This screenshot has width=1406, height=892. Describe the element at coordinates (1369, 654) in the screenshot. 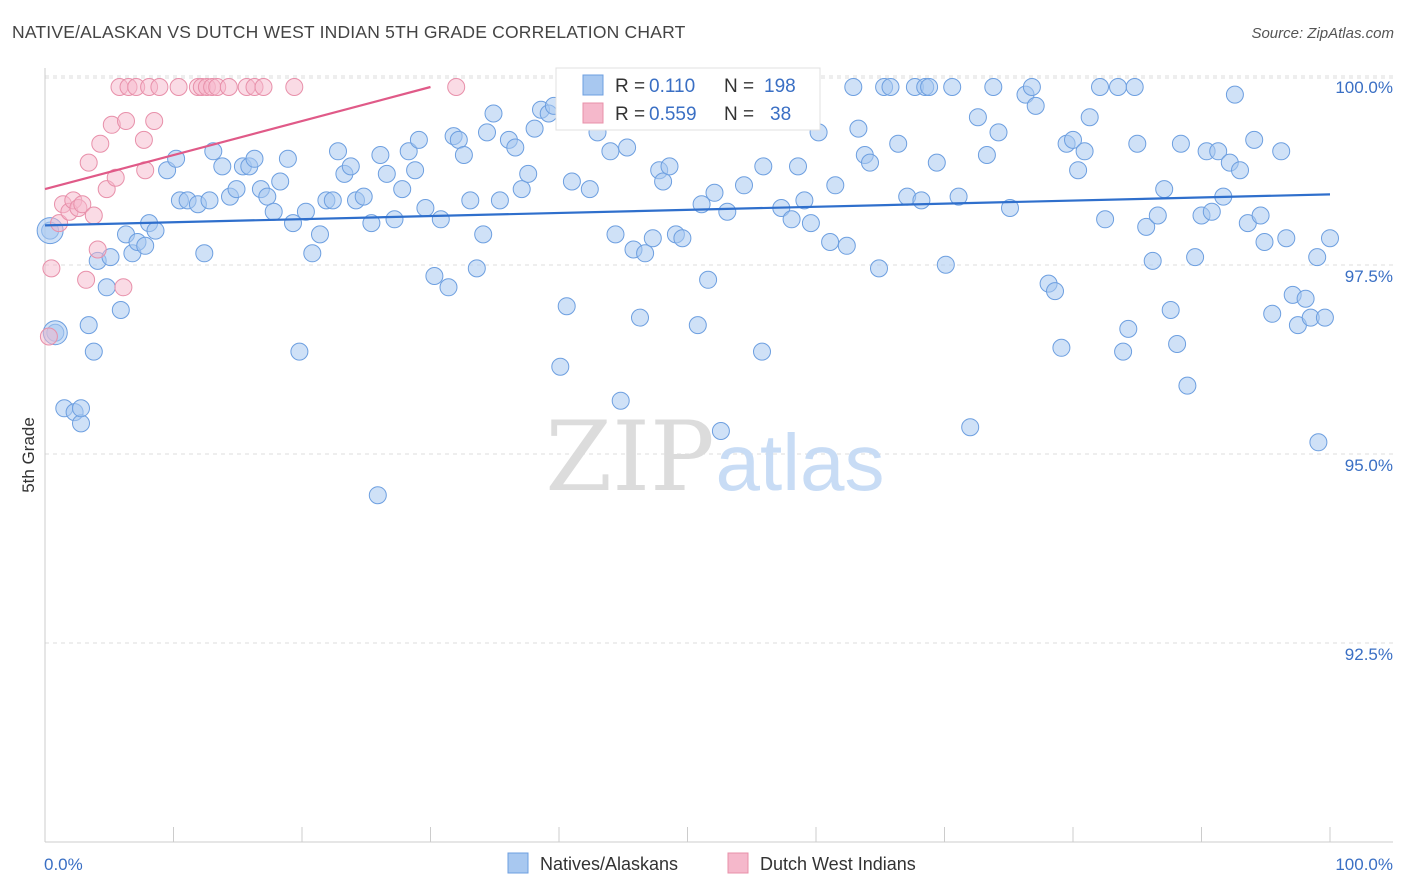

I see `y-tick-label-3: 92.5%` at that location.